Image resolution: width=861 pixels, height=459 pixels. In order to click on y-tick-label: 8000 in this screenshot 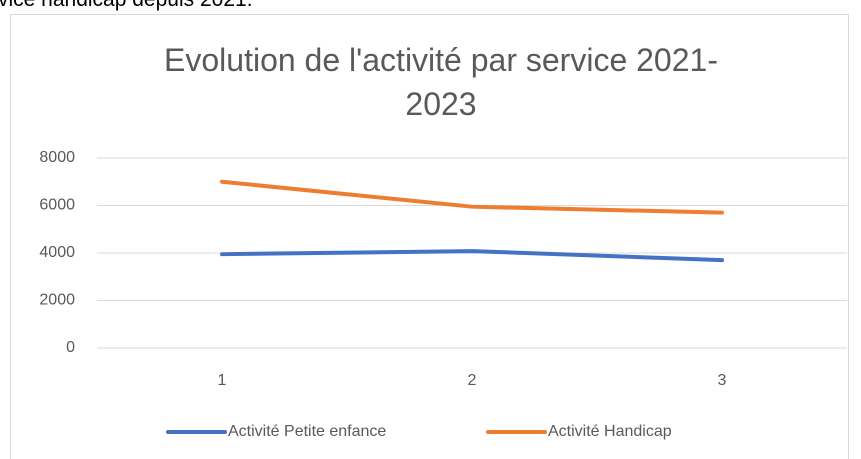, I will do `click(57, 157)`.